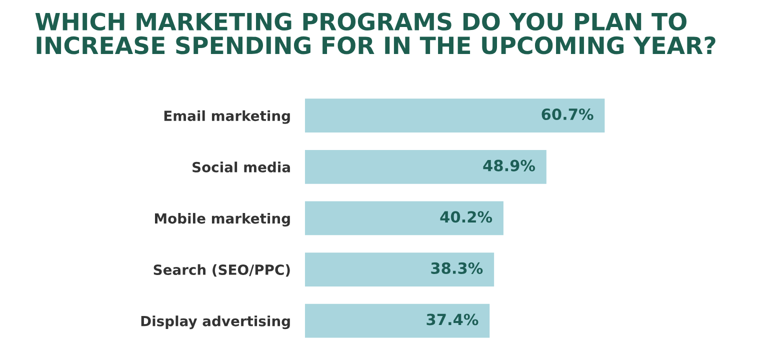 The height and width of the screenshot is (350, 770). I want to click on y-tick-label: Social media, so click(241, 167).